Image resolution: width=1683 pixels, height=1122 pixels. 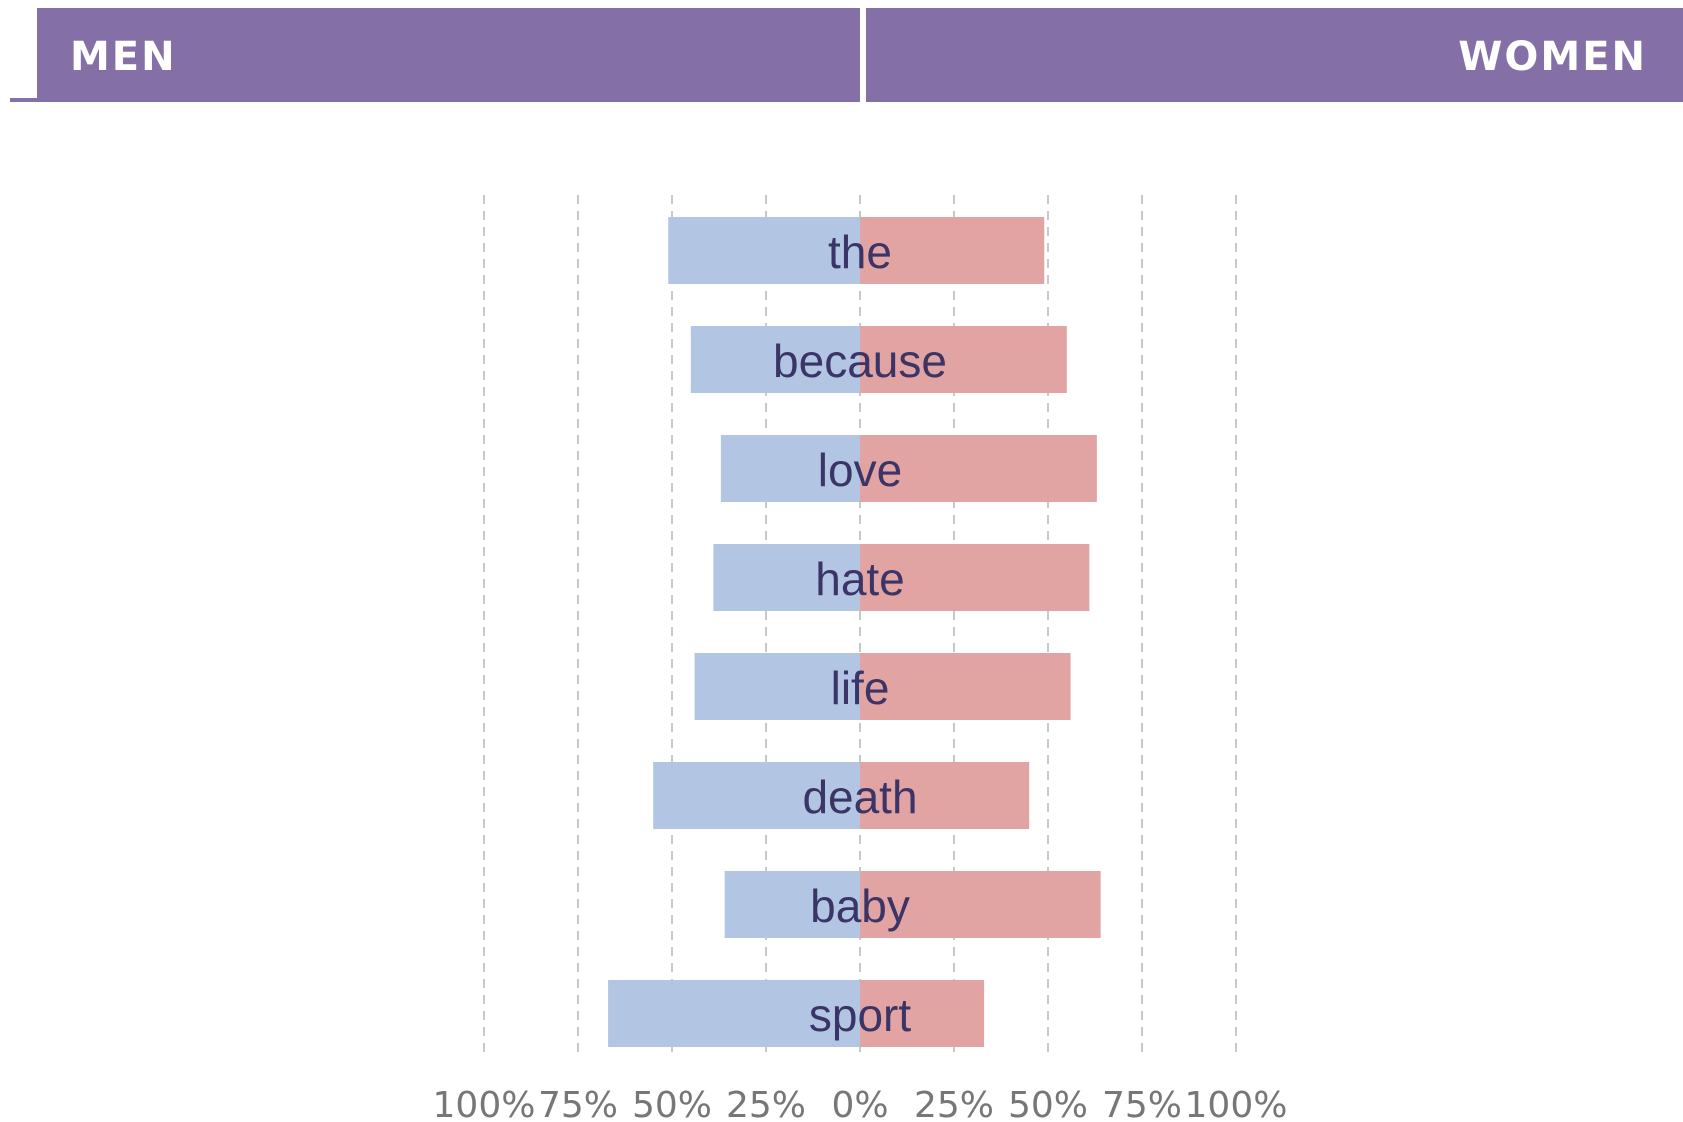 I want to click on bar-men-because, so click(x=775, y=359).